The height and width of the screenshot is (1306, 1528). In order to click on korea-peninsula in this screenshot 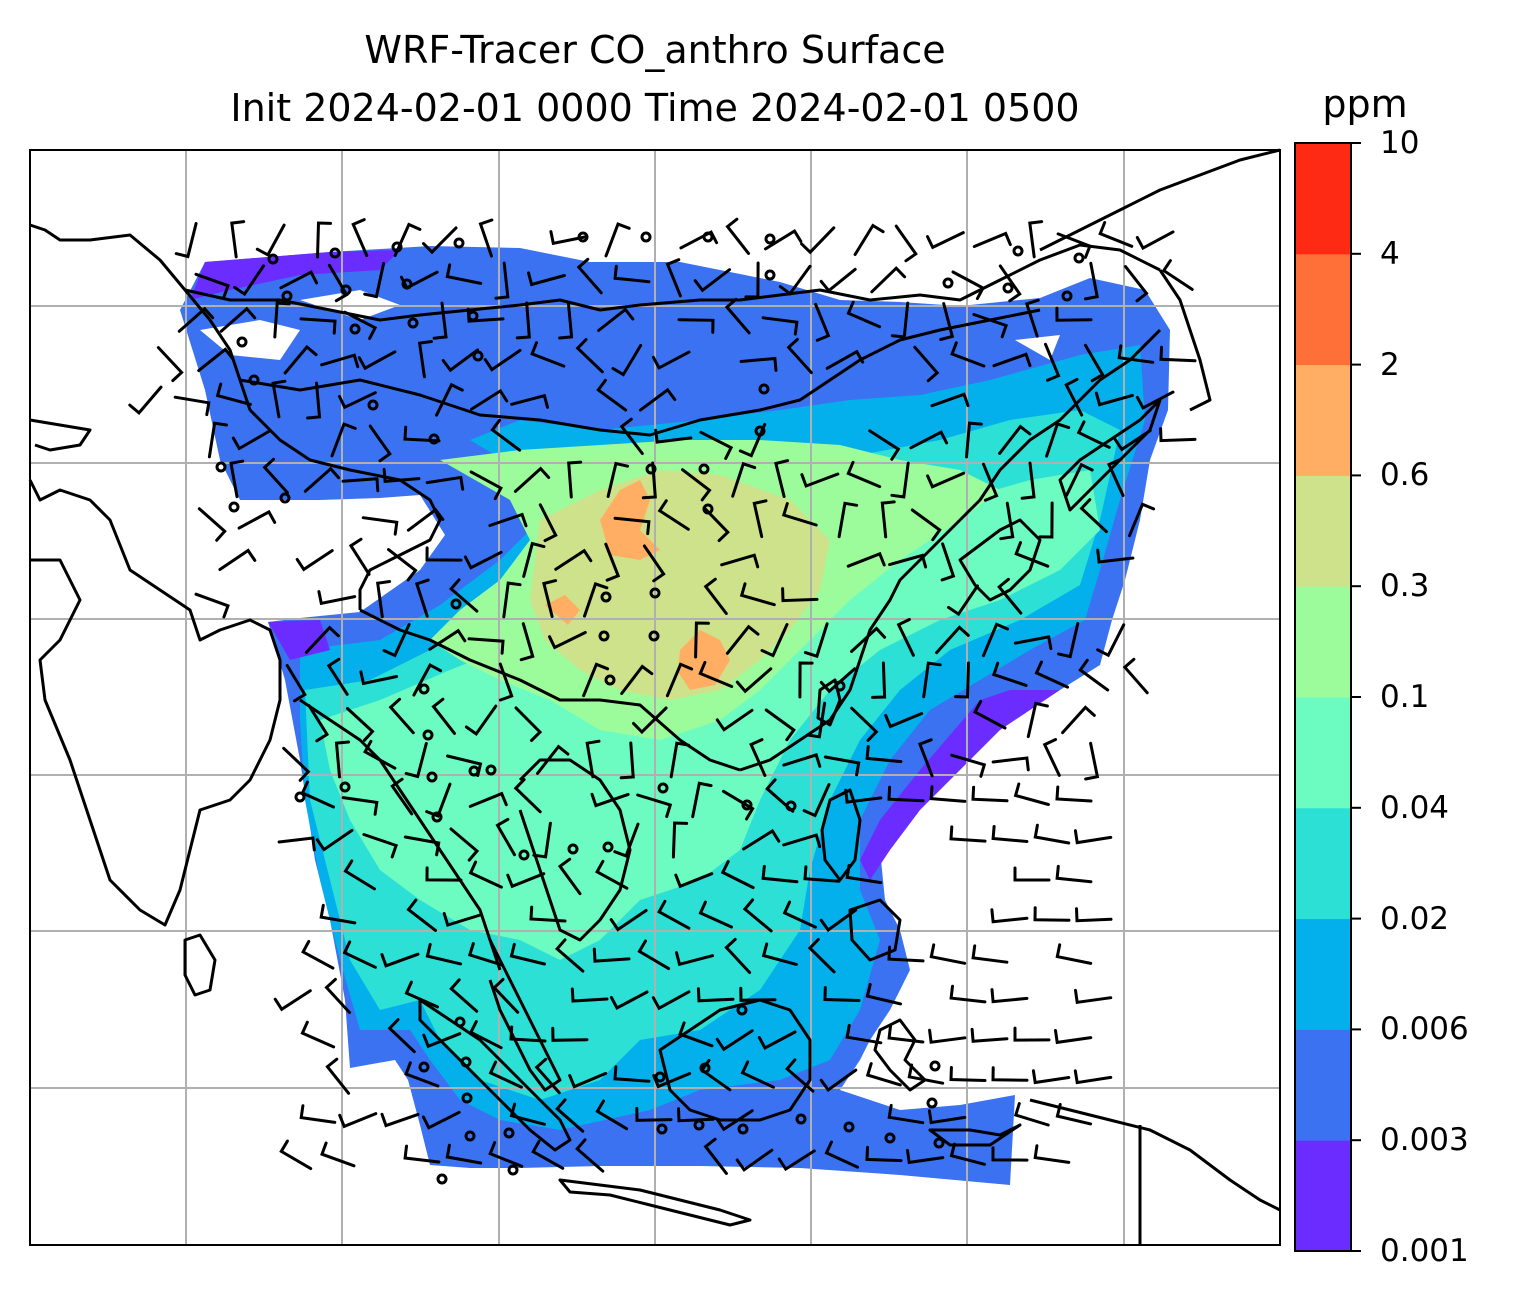, I will do `click(1000, 560)`.